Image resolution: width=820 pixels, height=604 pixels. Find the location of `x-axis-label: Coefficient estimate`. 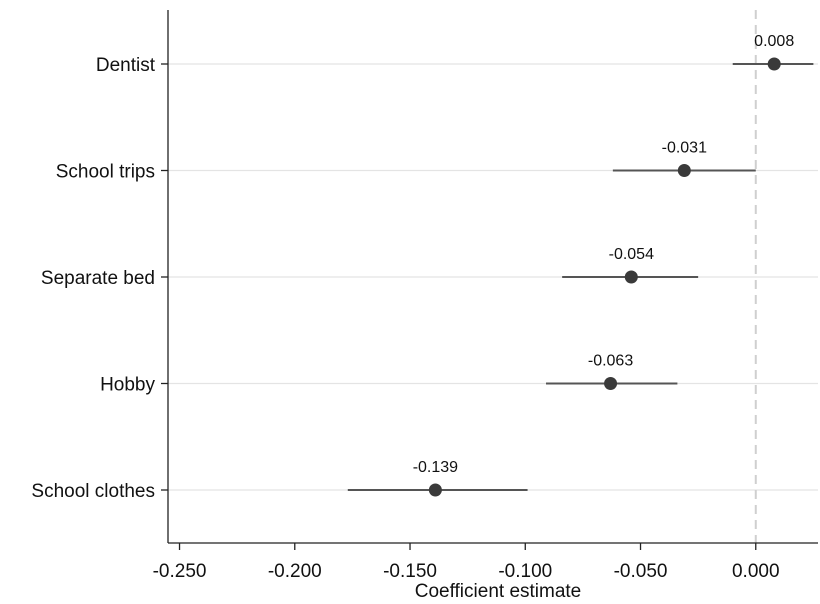

x-axis-label: Coefficient estimate is located at coordinates (498, 591).